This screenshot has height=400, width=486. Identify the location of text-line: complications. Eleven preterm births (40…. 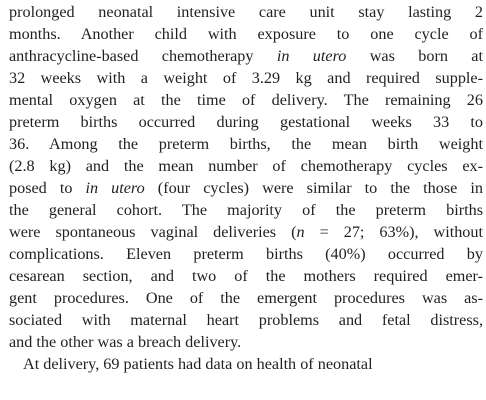
(246, 254).